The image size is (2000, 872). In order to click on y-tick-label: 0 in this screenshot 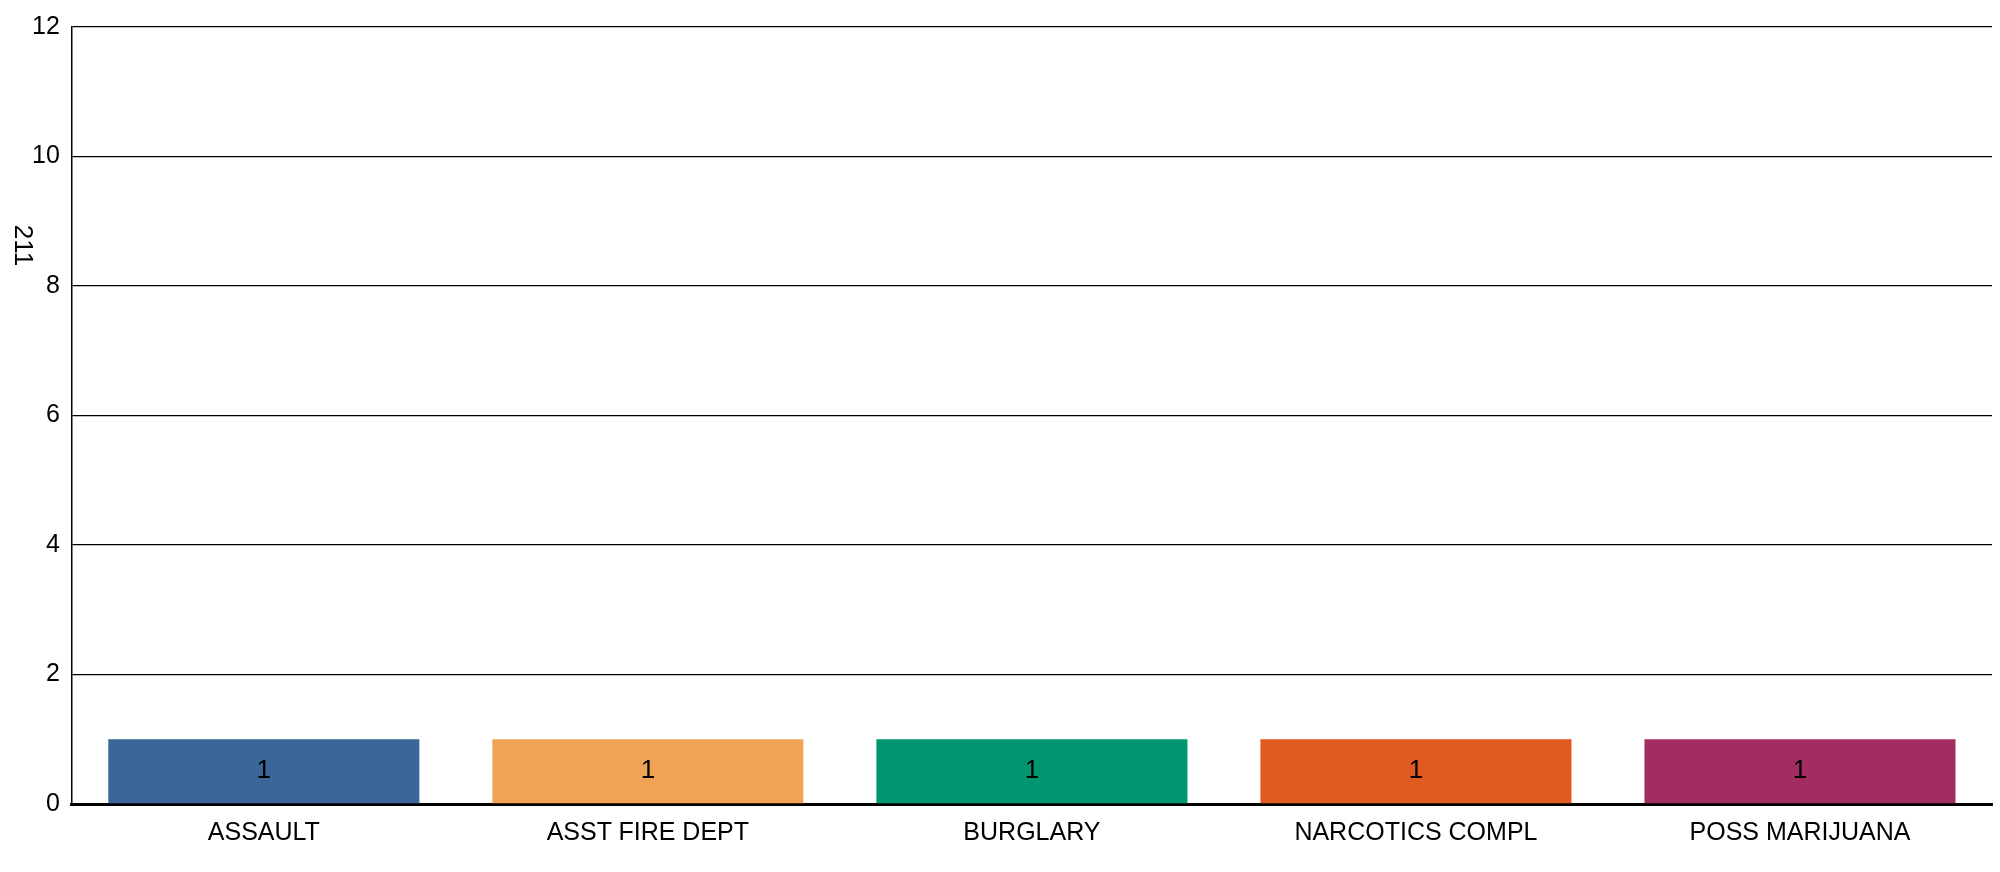, I will do `click(52, 801)`.